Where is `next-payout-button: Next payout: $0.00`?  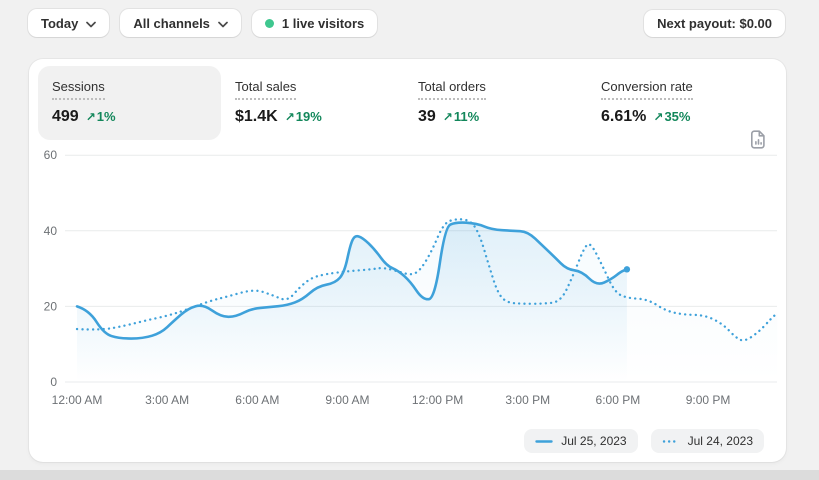
next-payout-button: Next payout: $0.00 is located at coordinates (714, 23).